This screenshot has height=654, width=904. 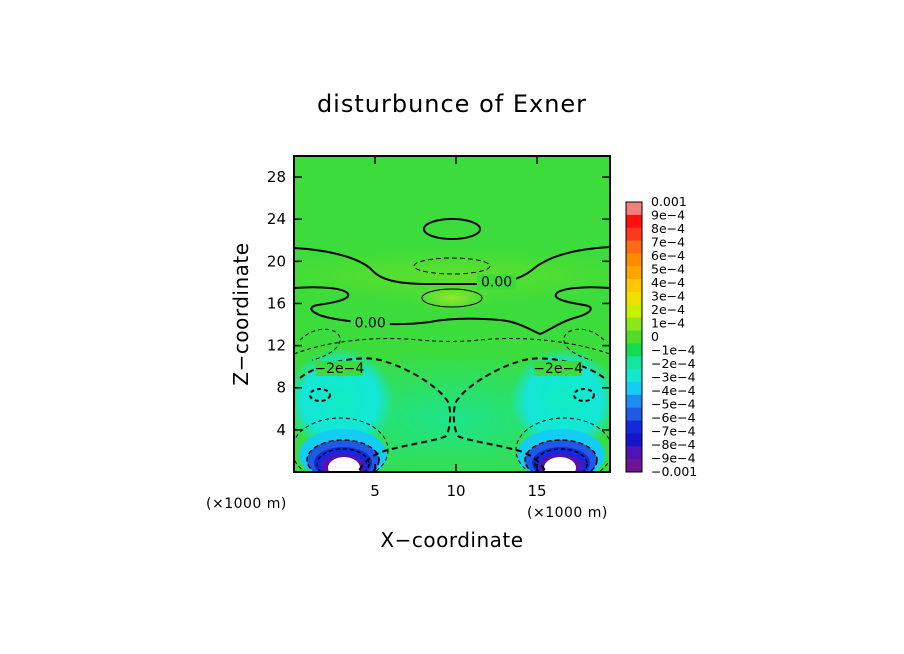 I want to click on y-tick-label: 12, so click(x=276, y=346).